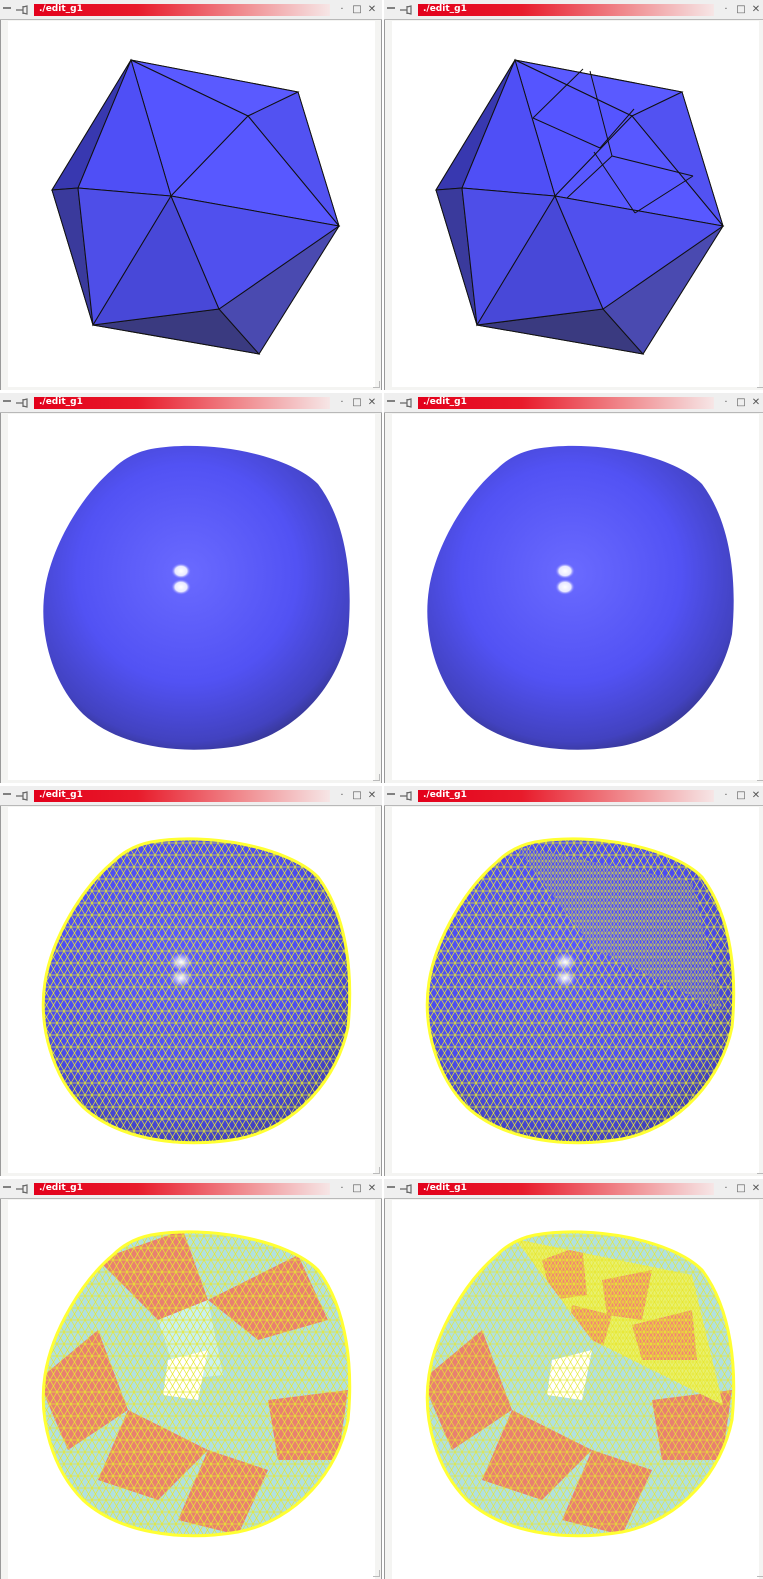  I want to click on coarse-icosahedron-render, so click(196, 206).